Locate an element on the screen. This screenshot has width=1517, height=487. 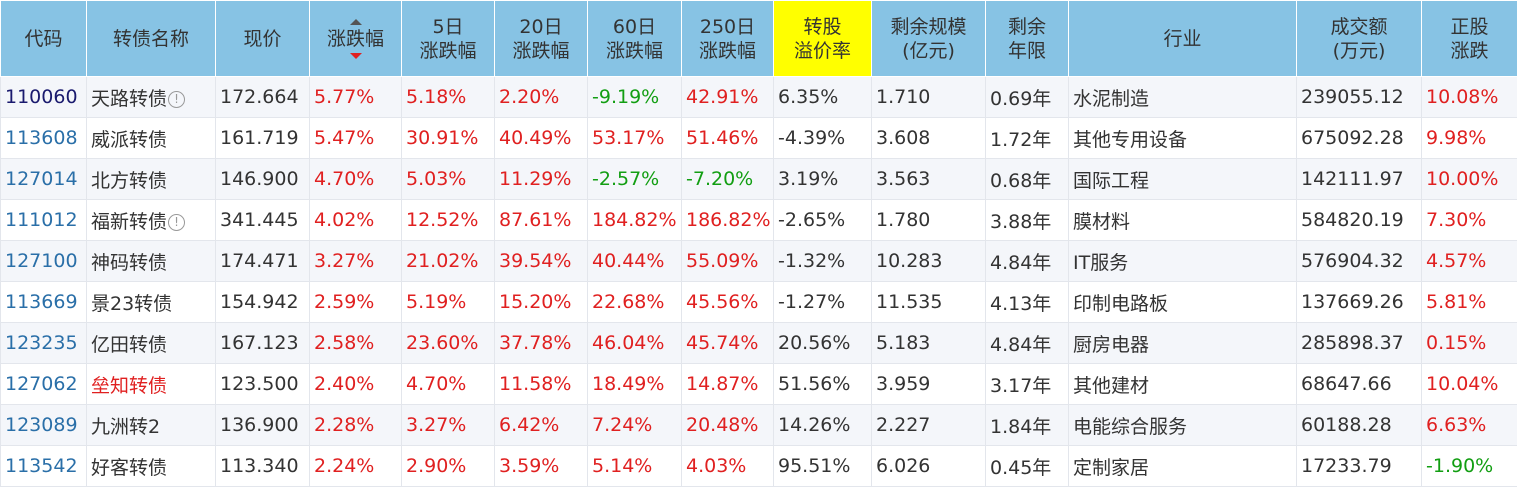
cell-name: 福新转债! is located at coordinates (151, 220).